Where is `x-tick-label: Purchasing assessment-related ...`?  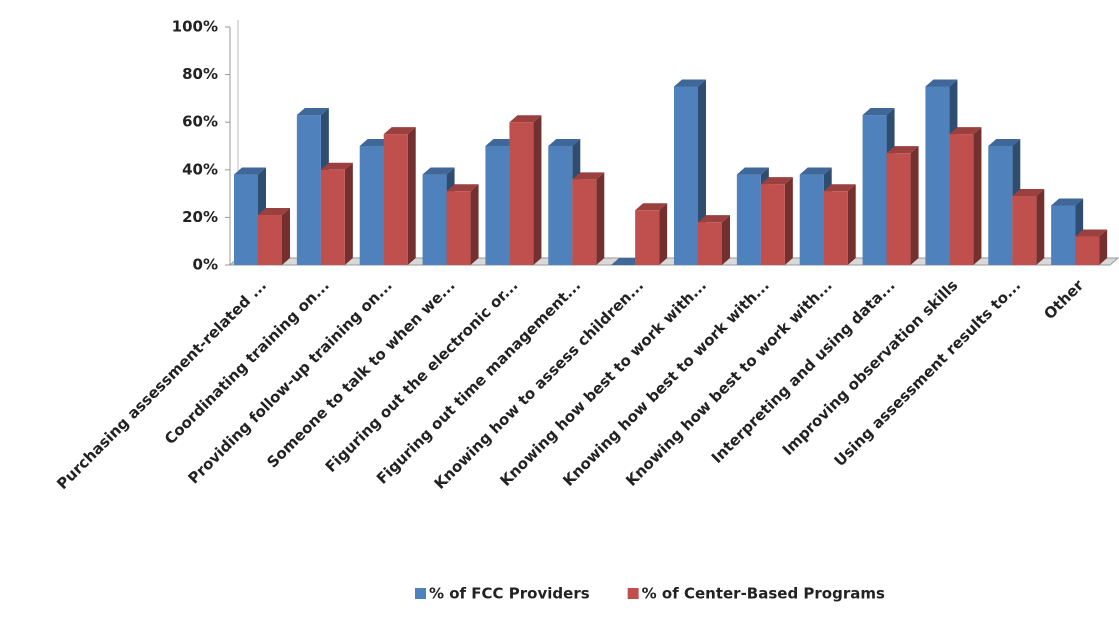 x-tick-label: Purchasing assessment-related ... is located at coordinates (161, 384).